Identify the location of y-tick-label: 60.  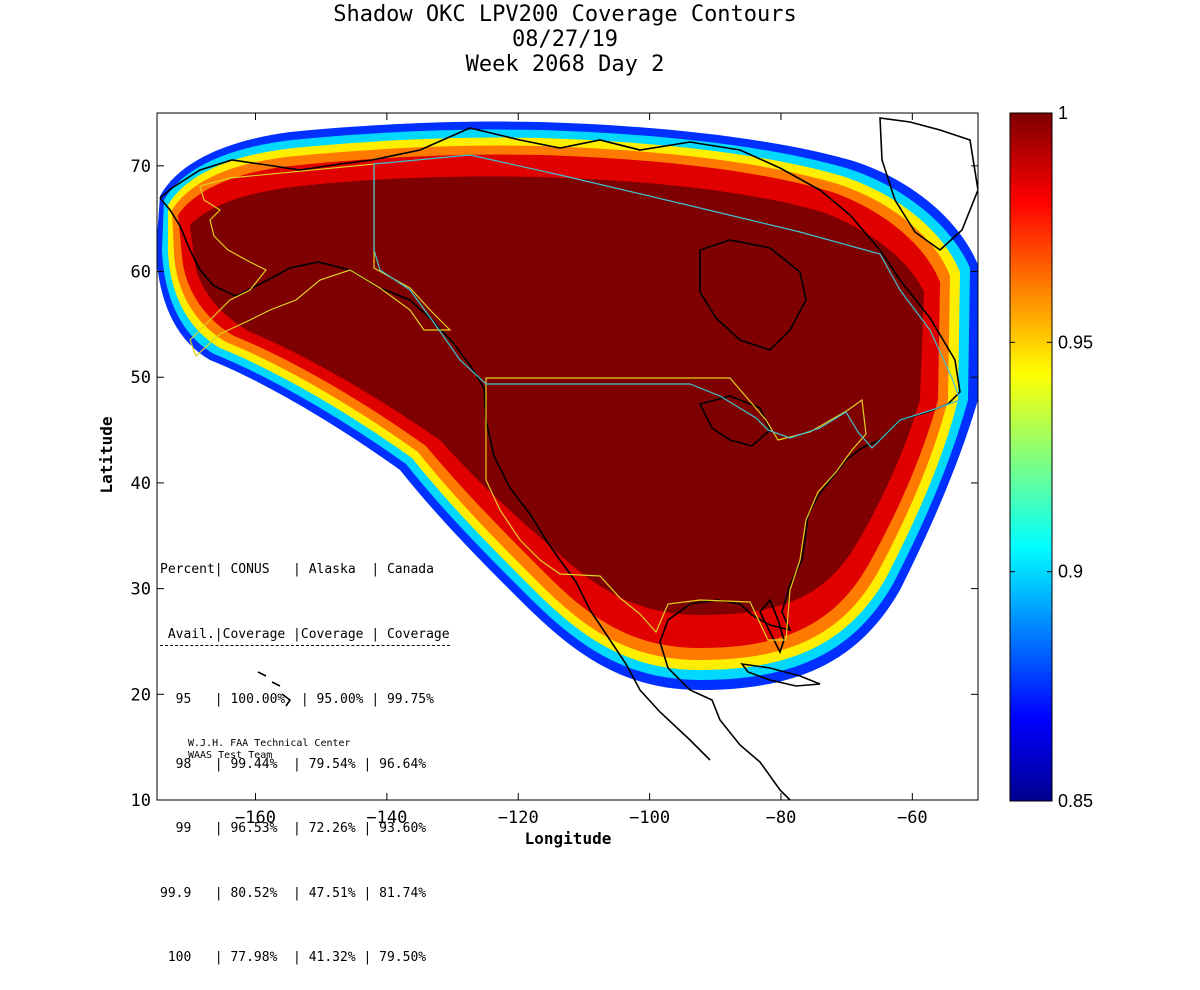
(141, 273).